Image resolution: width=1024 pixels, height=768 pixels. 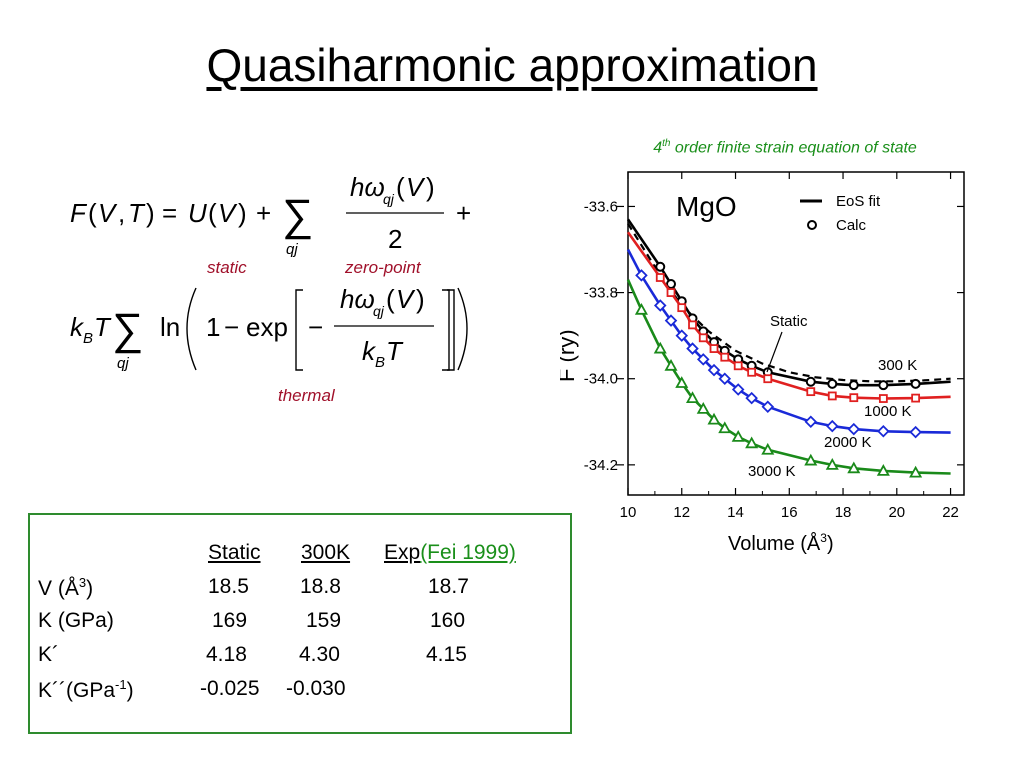 What do you see at coordinates (796, 333) in the screenshot?
I see `plot-frame` at bounding box center [796, 333].